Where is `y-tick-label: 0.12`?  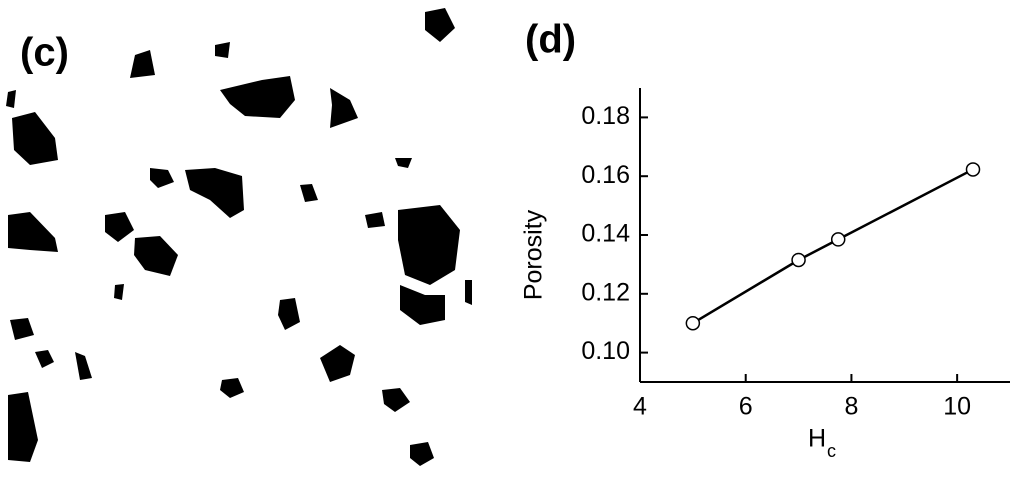 y-tick-label: 0.12 is located at coordinates (605, 292).